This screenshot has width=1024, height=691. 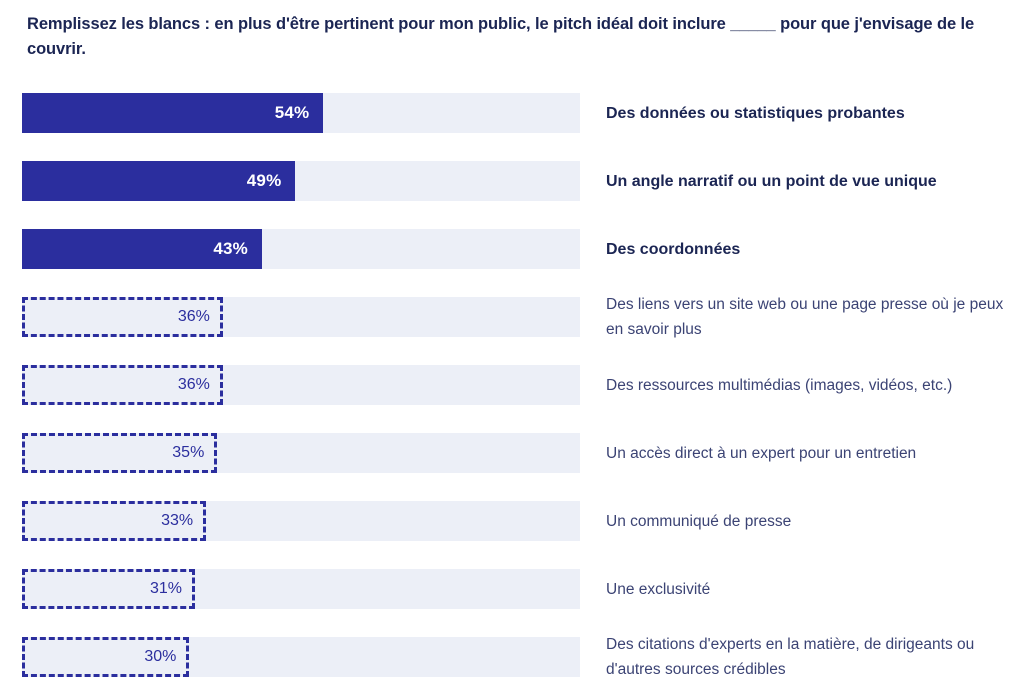 I want to click on bar-track: 30%, so click(x=301, y=657).